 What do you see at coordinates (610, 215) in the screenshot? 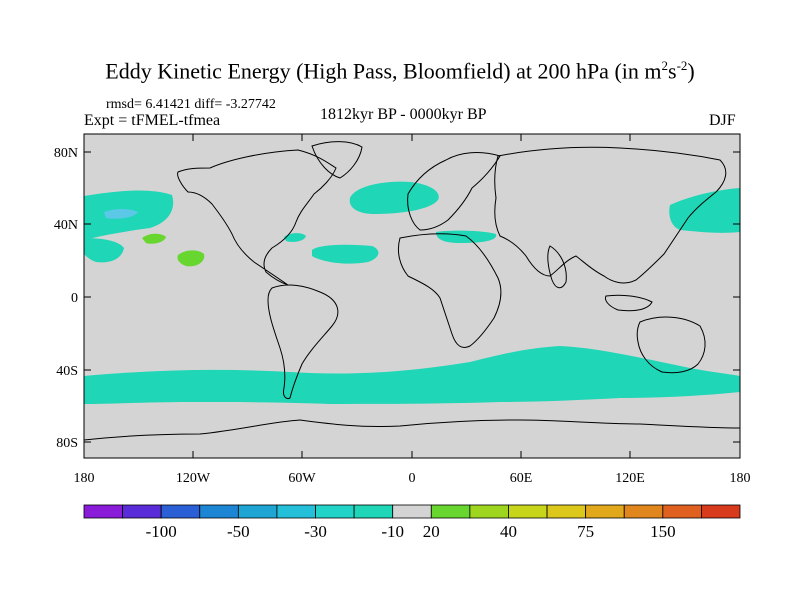
I see `coast-asia` at bounding box center [610, 215].